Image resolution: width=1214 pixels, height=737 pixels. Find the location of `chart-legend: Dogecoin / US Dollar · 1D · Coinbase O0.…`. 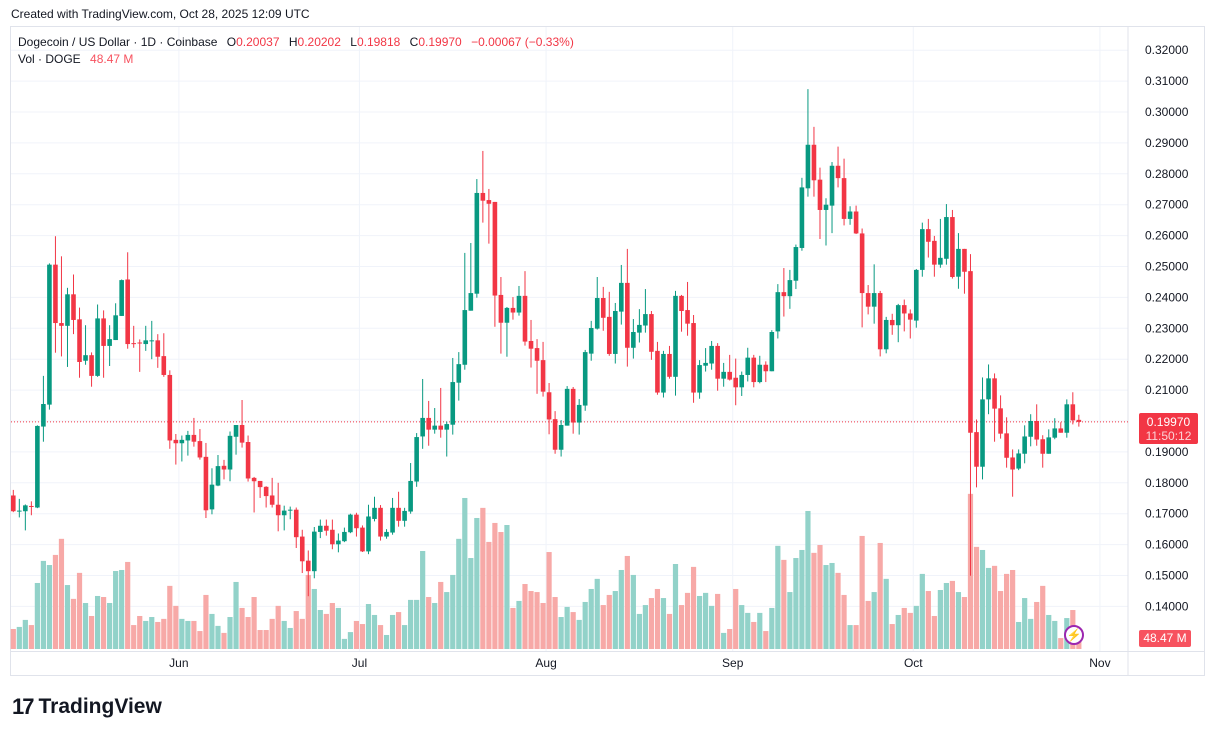

chart-legend: Dogecoin / US Dollar · 1D · Coinbase O0.… is located at coordinates (296, 51).